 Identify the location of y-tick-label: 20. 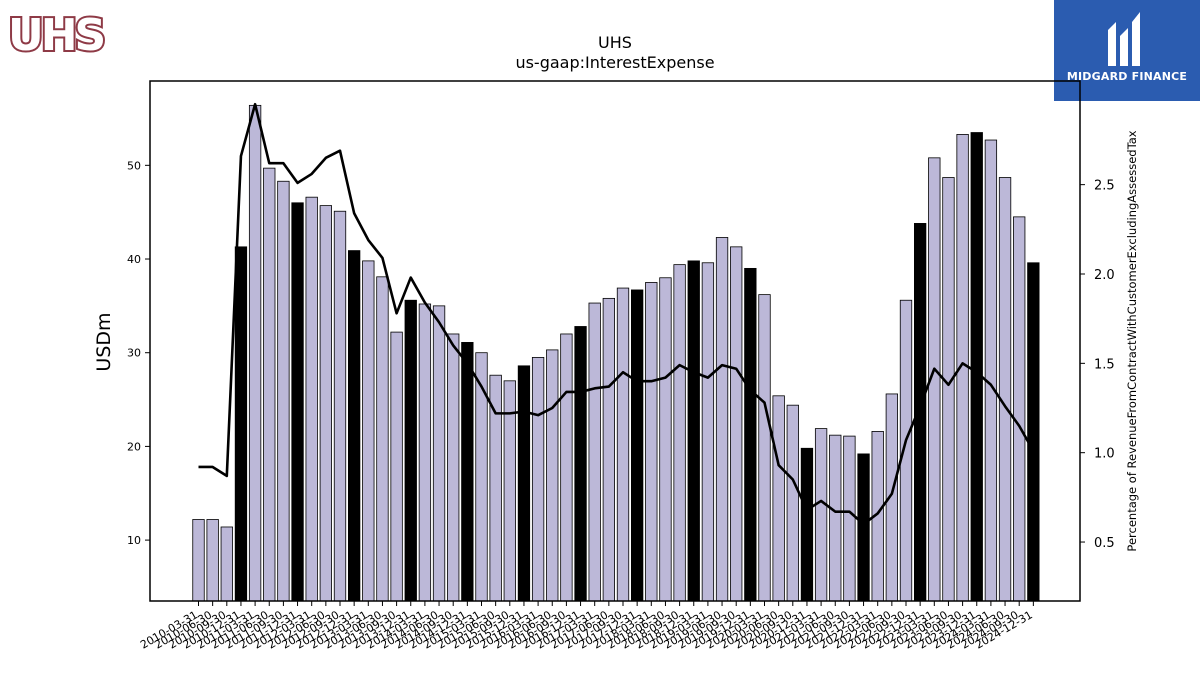
(134, 446).